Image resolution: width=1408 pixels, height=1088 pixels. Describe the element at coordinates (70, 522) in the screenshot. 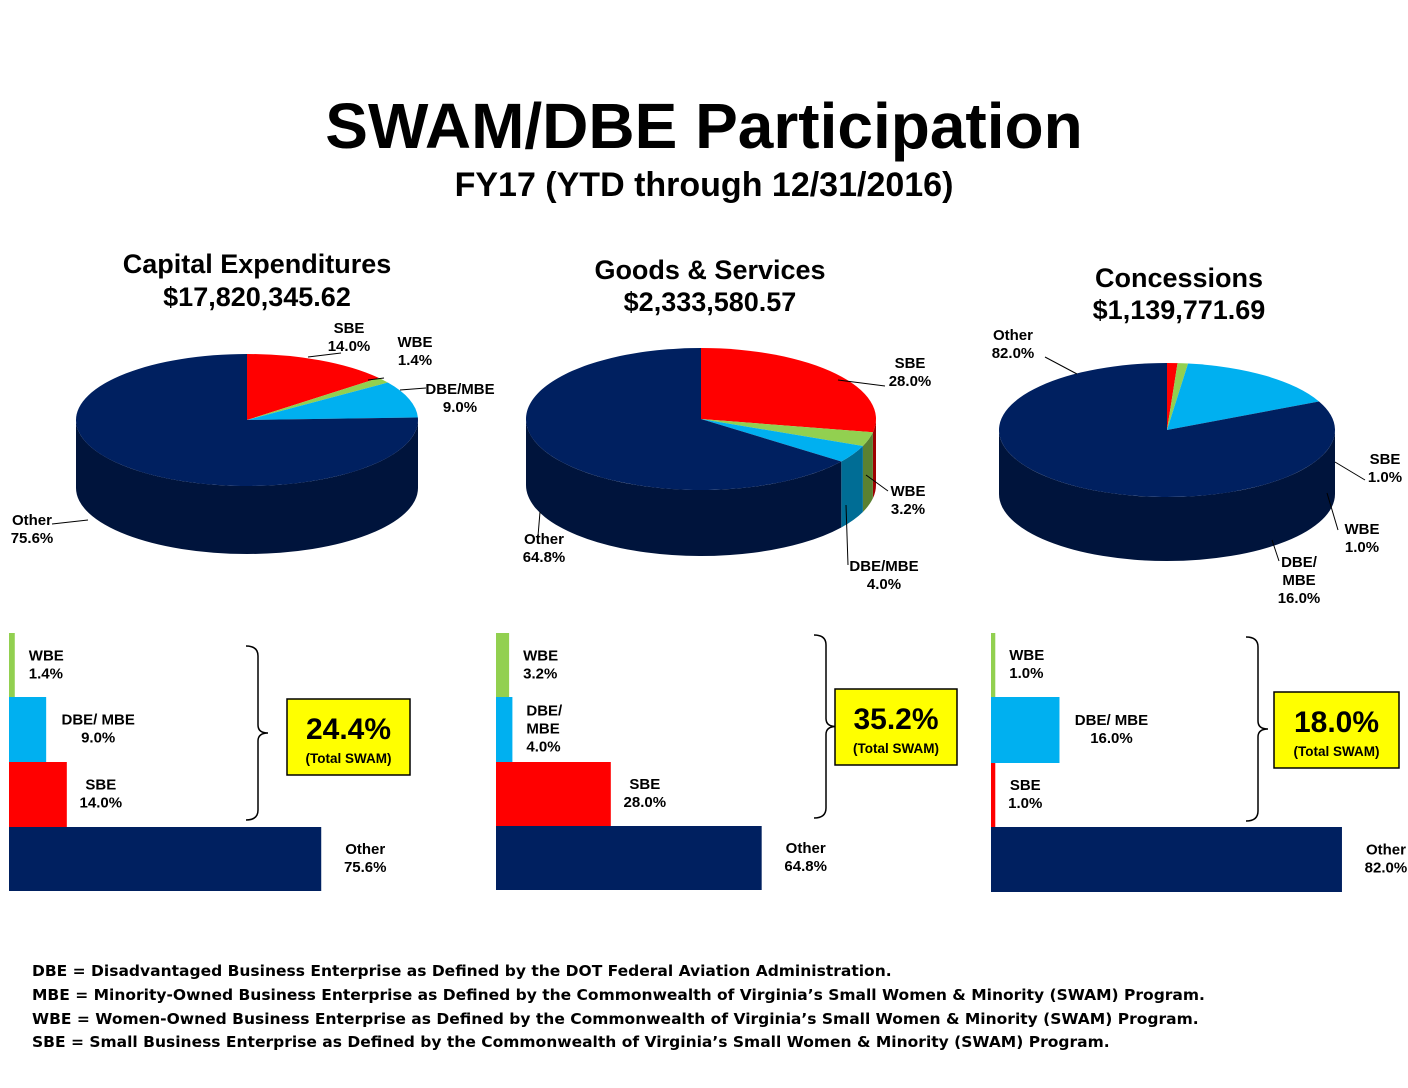

I see `capital-expenditures-leader-other` at that location.